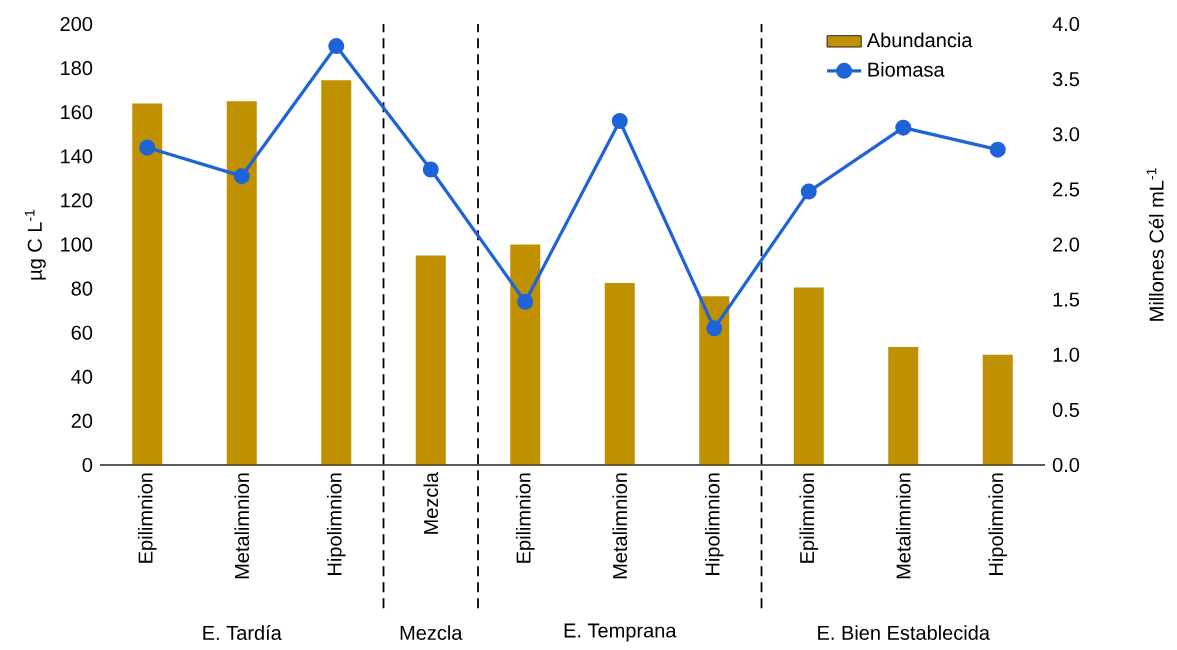 This screenshot has height=650, width=1177. I want to click on y2-tick-label: 4.0, so click(1066, 24).